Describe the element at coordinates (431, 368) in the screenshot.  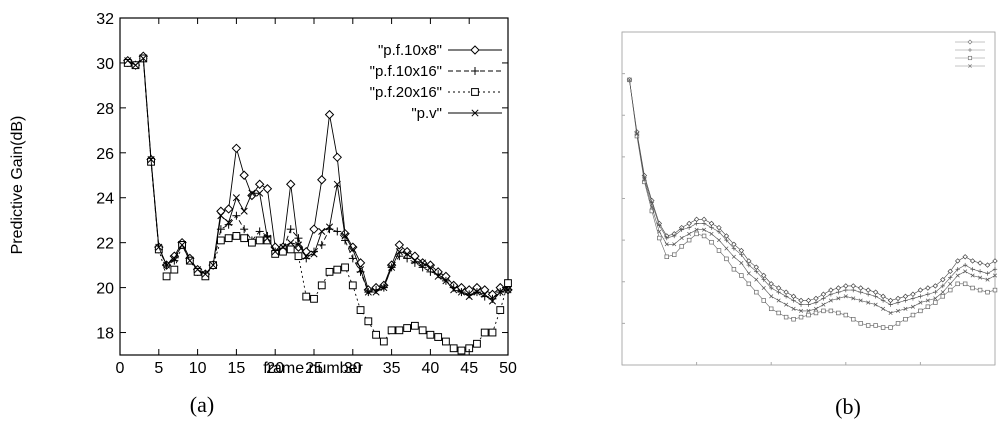
I see `x-tick-label: 40` at that location.